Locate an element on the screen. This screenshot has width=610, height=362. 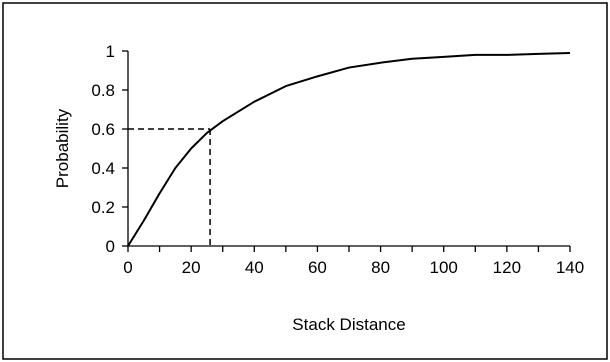
x-tick-label-0: 0 is located at coordinates (127, 267).